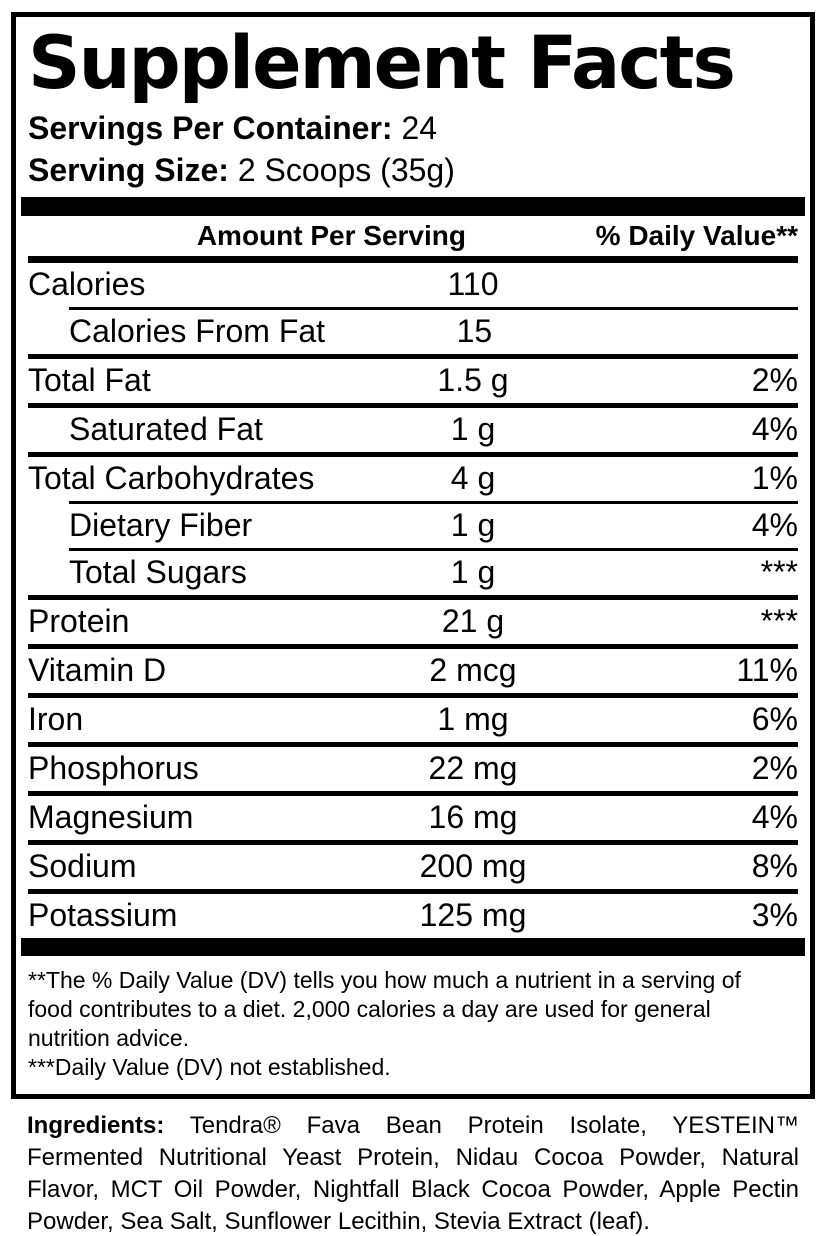  Describe the element at coordinates (97, 670) in the screenshot. I see `nutrient-name: Vitamin D` at that location.